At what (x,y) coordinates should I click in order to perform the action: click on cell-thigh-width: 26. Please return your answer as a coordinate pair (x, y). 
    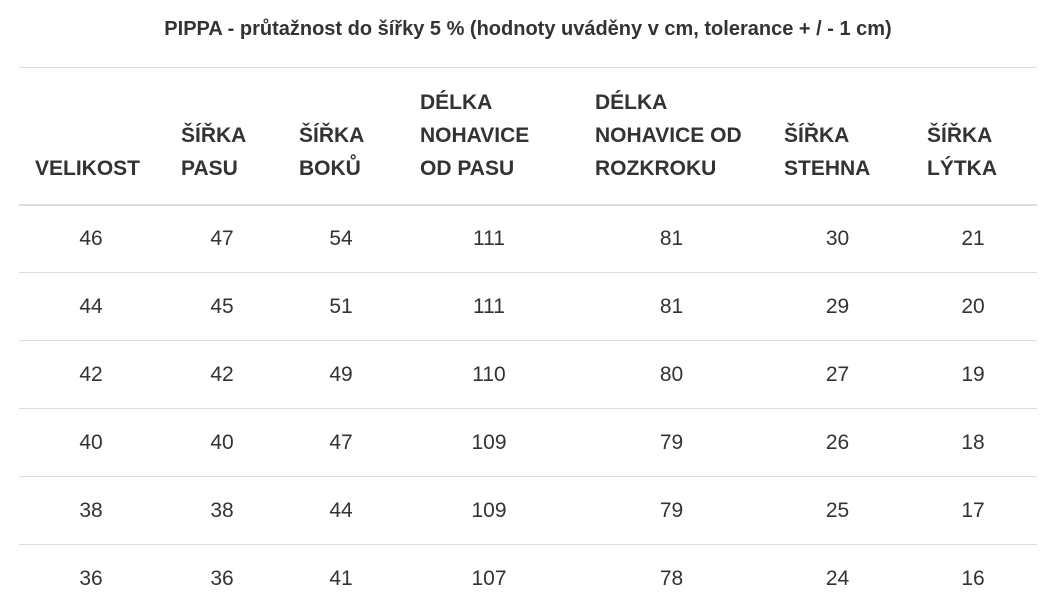
    Looking at the image, I should click on (837, 442).